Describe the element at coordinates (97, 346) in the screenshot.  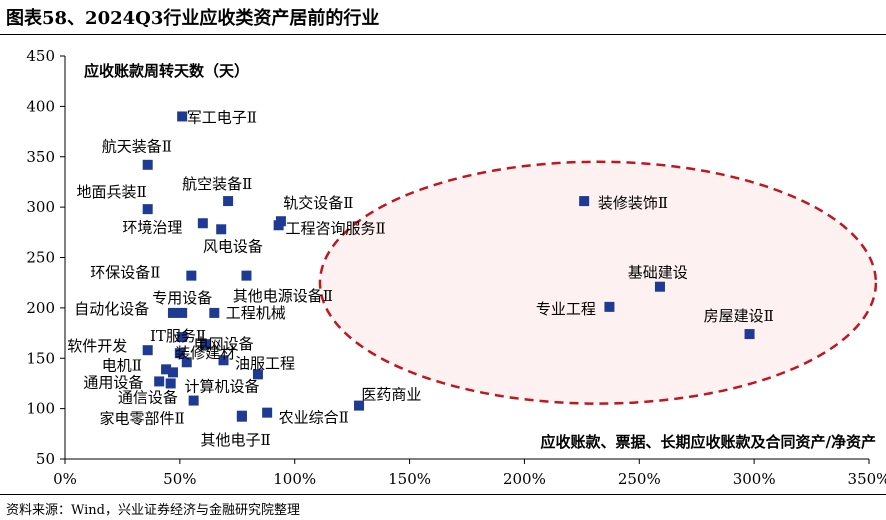
I see `point-label: 软件开发` at that location.